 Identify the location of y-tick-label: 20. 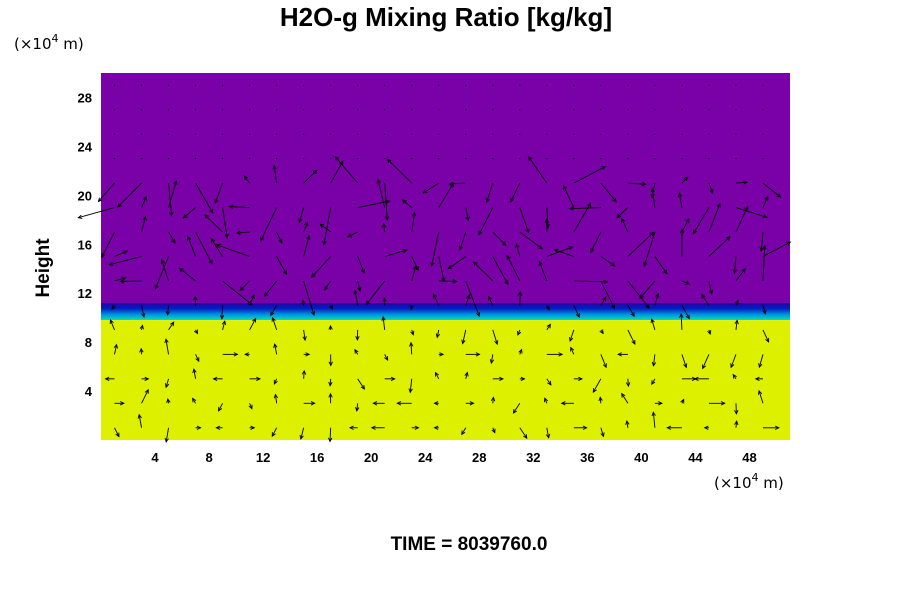
(85, 195).